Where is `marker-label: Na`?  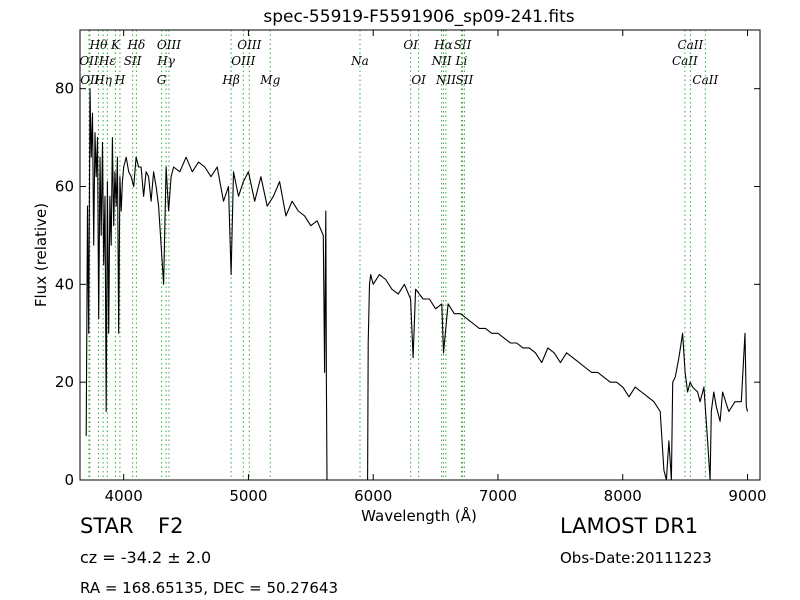 marker-label: Na is located at coordinates (359, 61).